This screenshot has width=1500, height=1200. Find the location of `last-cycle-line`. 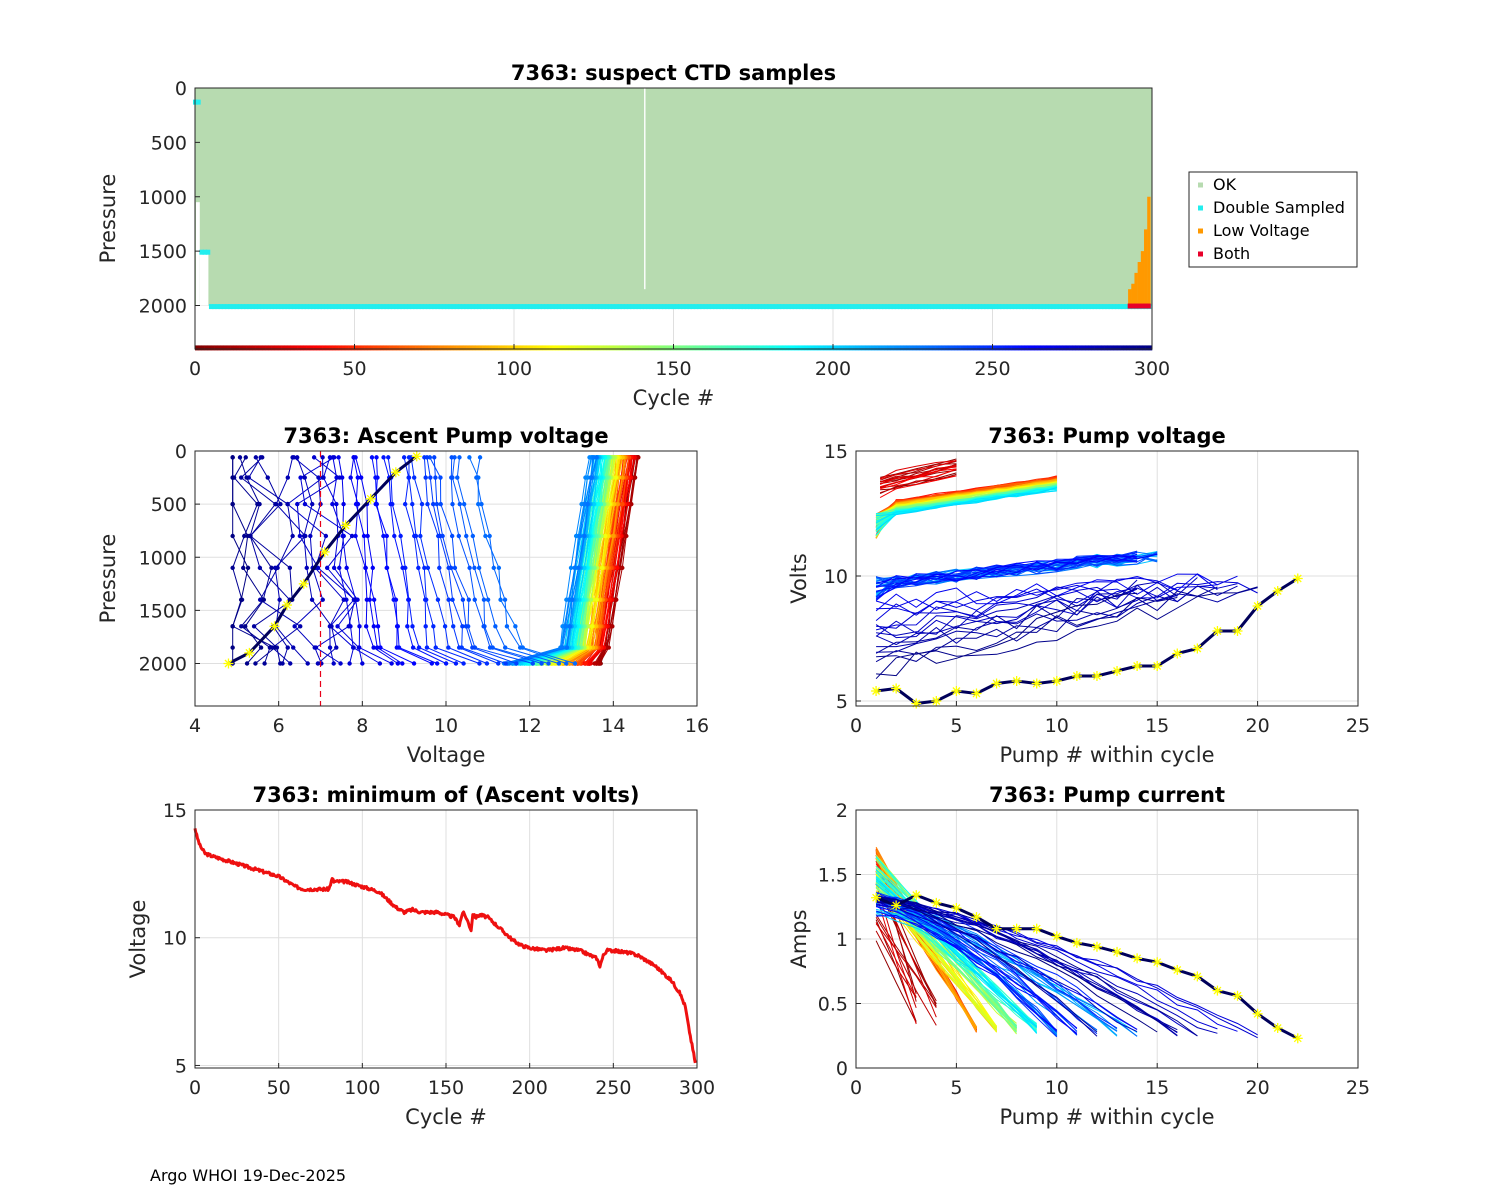

last-cycle-line is located at coordinates (1087, 641).